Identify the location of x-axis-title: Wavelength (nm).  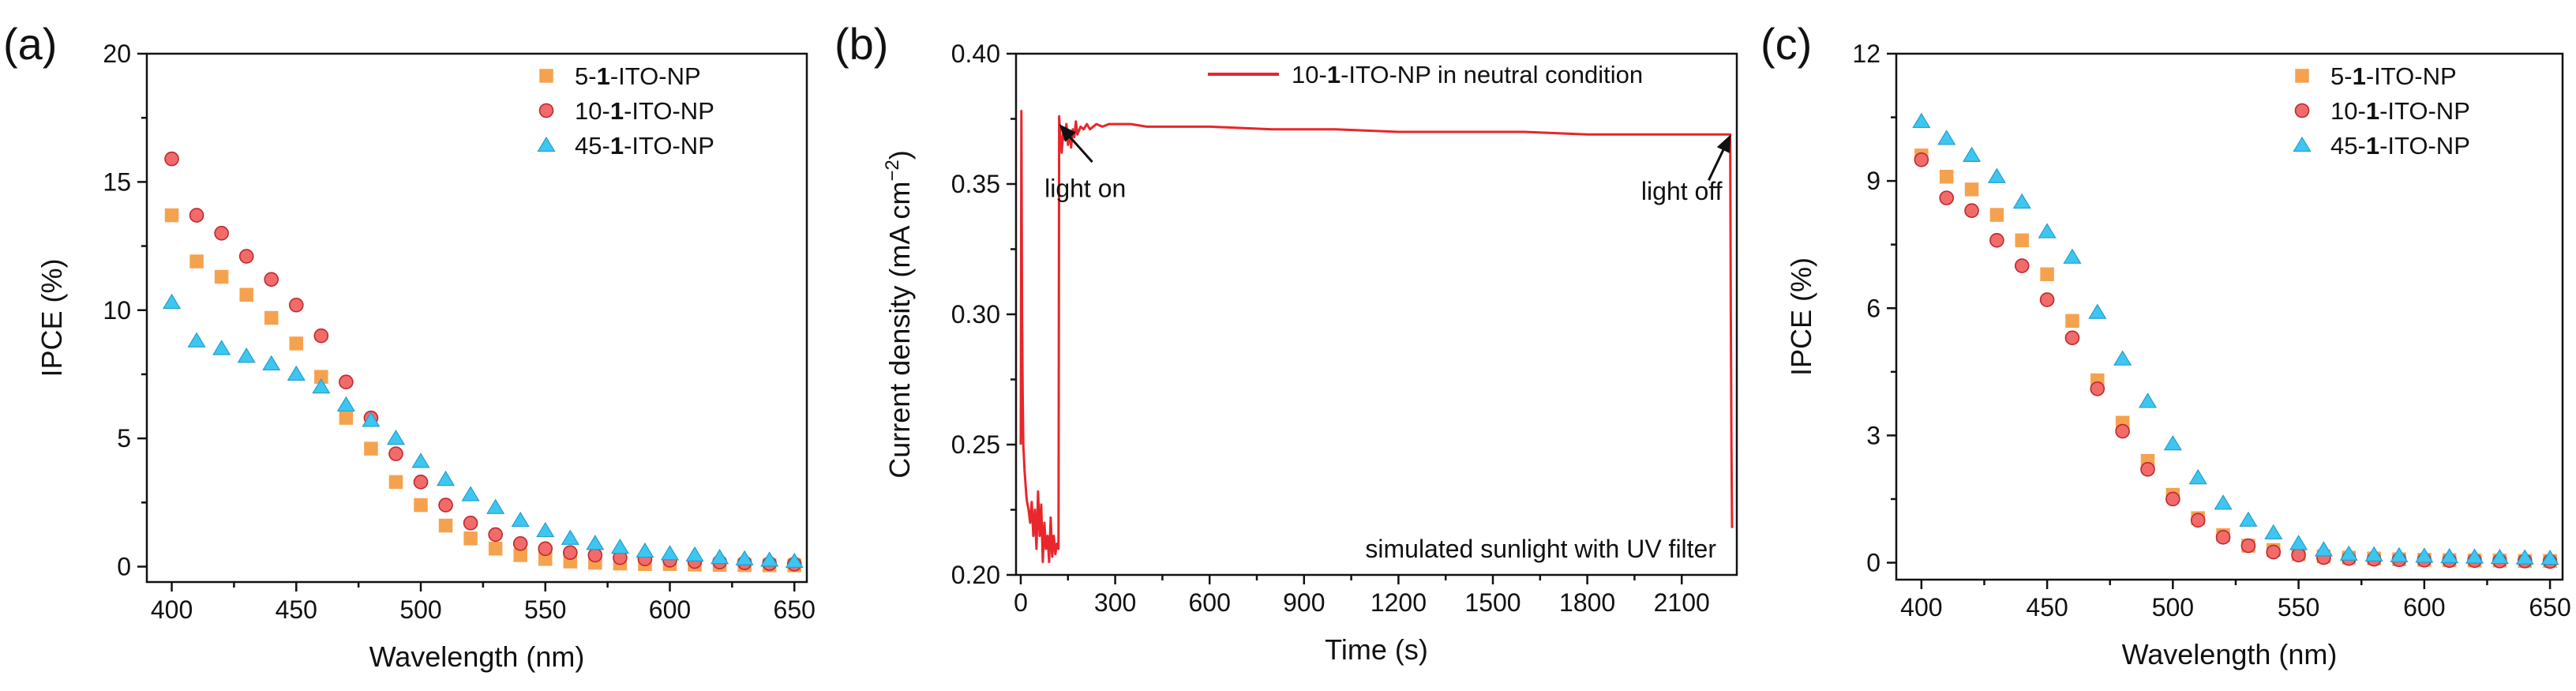
(477, 656).